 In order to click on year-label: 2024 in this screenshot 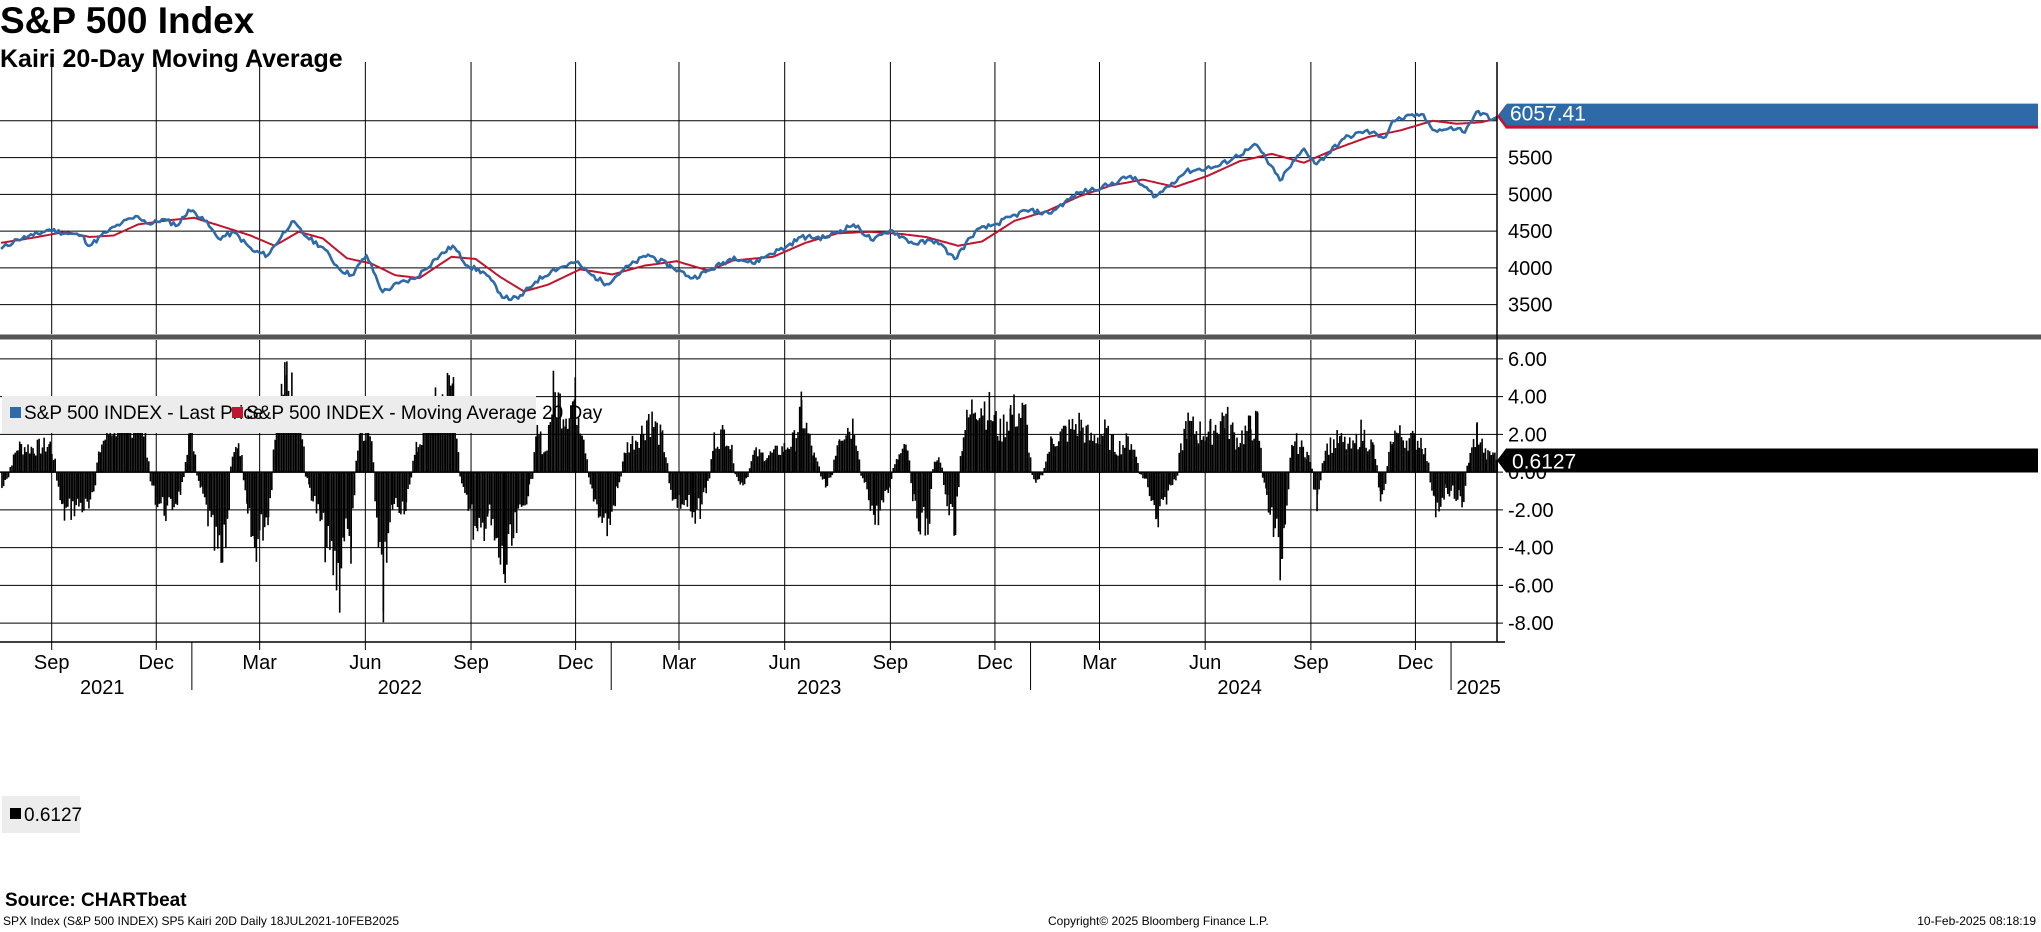, I will do `click(1239, 688)`.